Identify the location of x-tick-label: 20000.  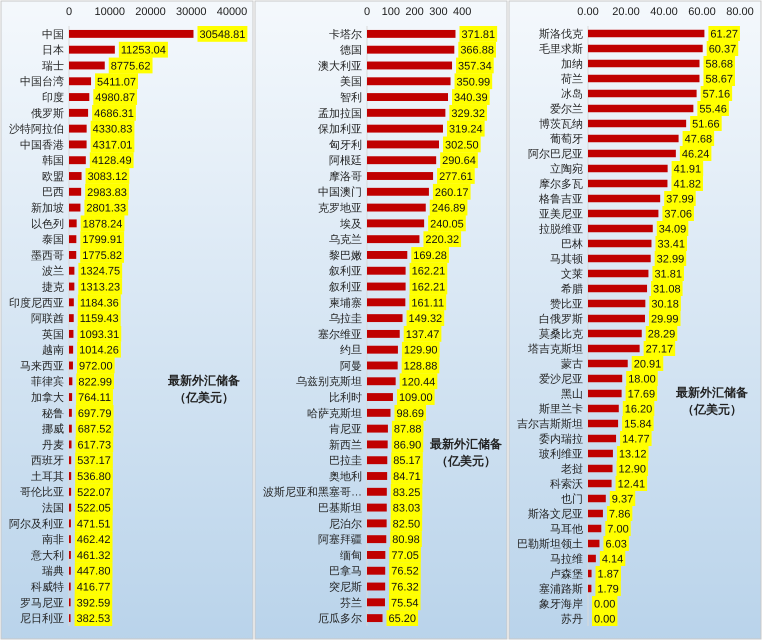
(150, 12).